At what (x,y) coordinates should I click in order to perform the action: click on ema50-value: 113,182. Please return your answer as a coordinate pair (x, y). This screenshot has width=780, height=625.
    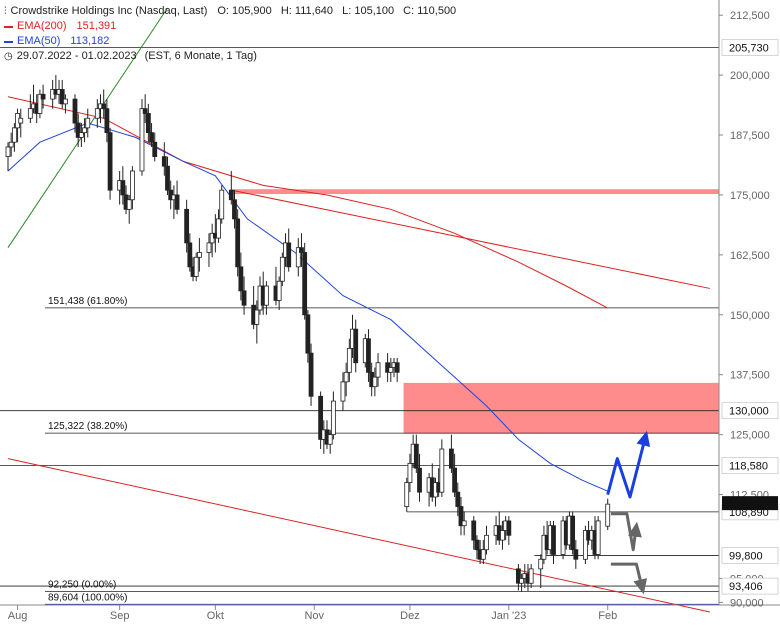
    Looking at the image, I should click on (90, 41).